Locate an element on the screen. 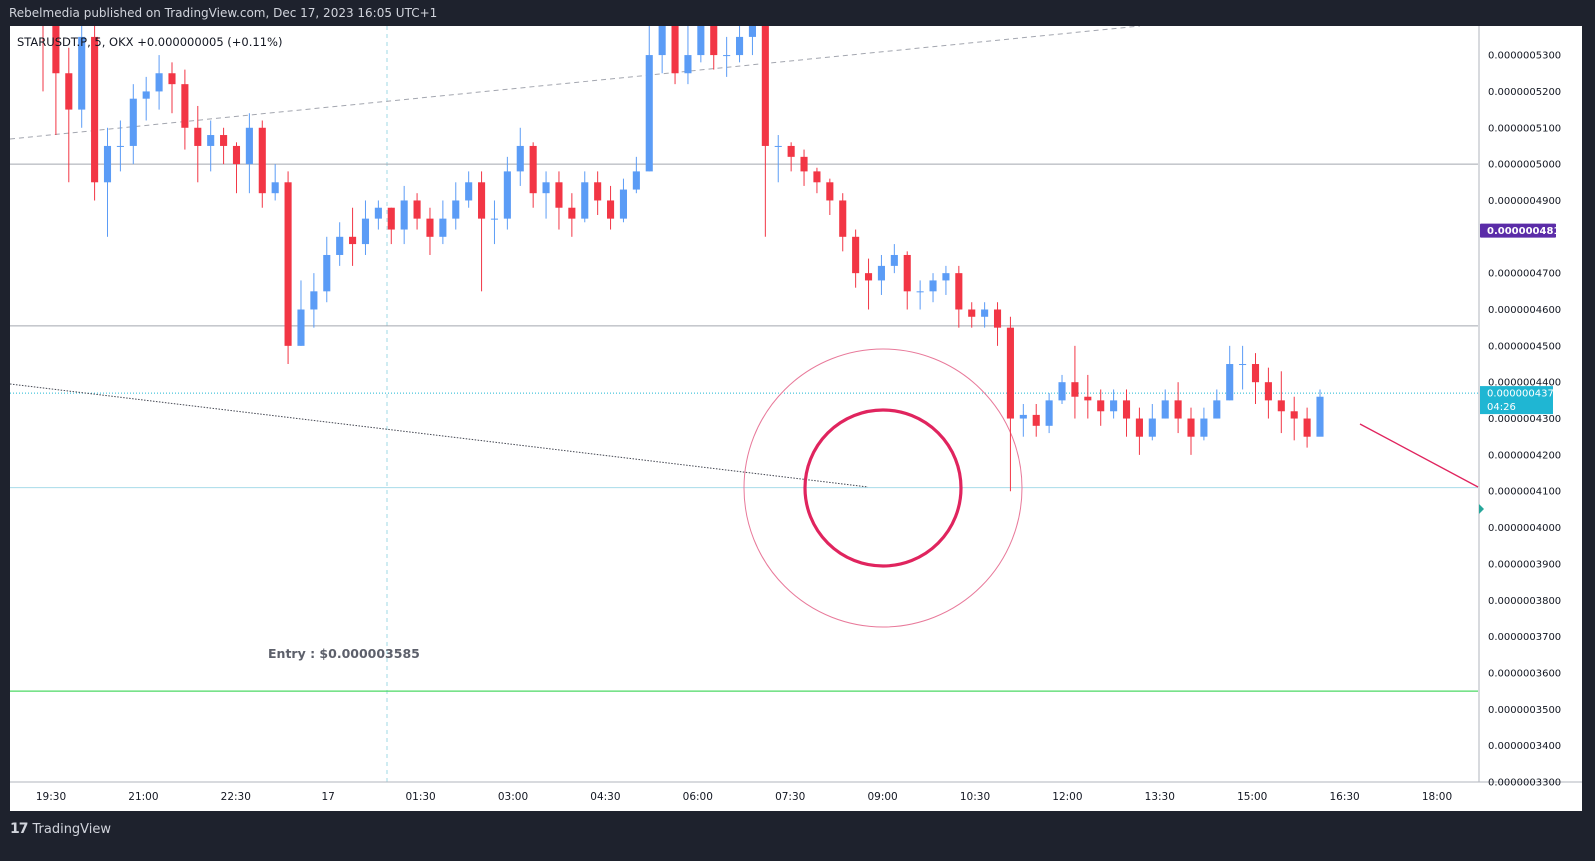 The image size is (1595, 861). symbol-legend: STARUSDT.P, 5, OKX +0.000000005 (+0.11%) is located at coordinates (149, 42).